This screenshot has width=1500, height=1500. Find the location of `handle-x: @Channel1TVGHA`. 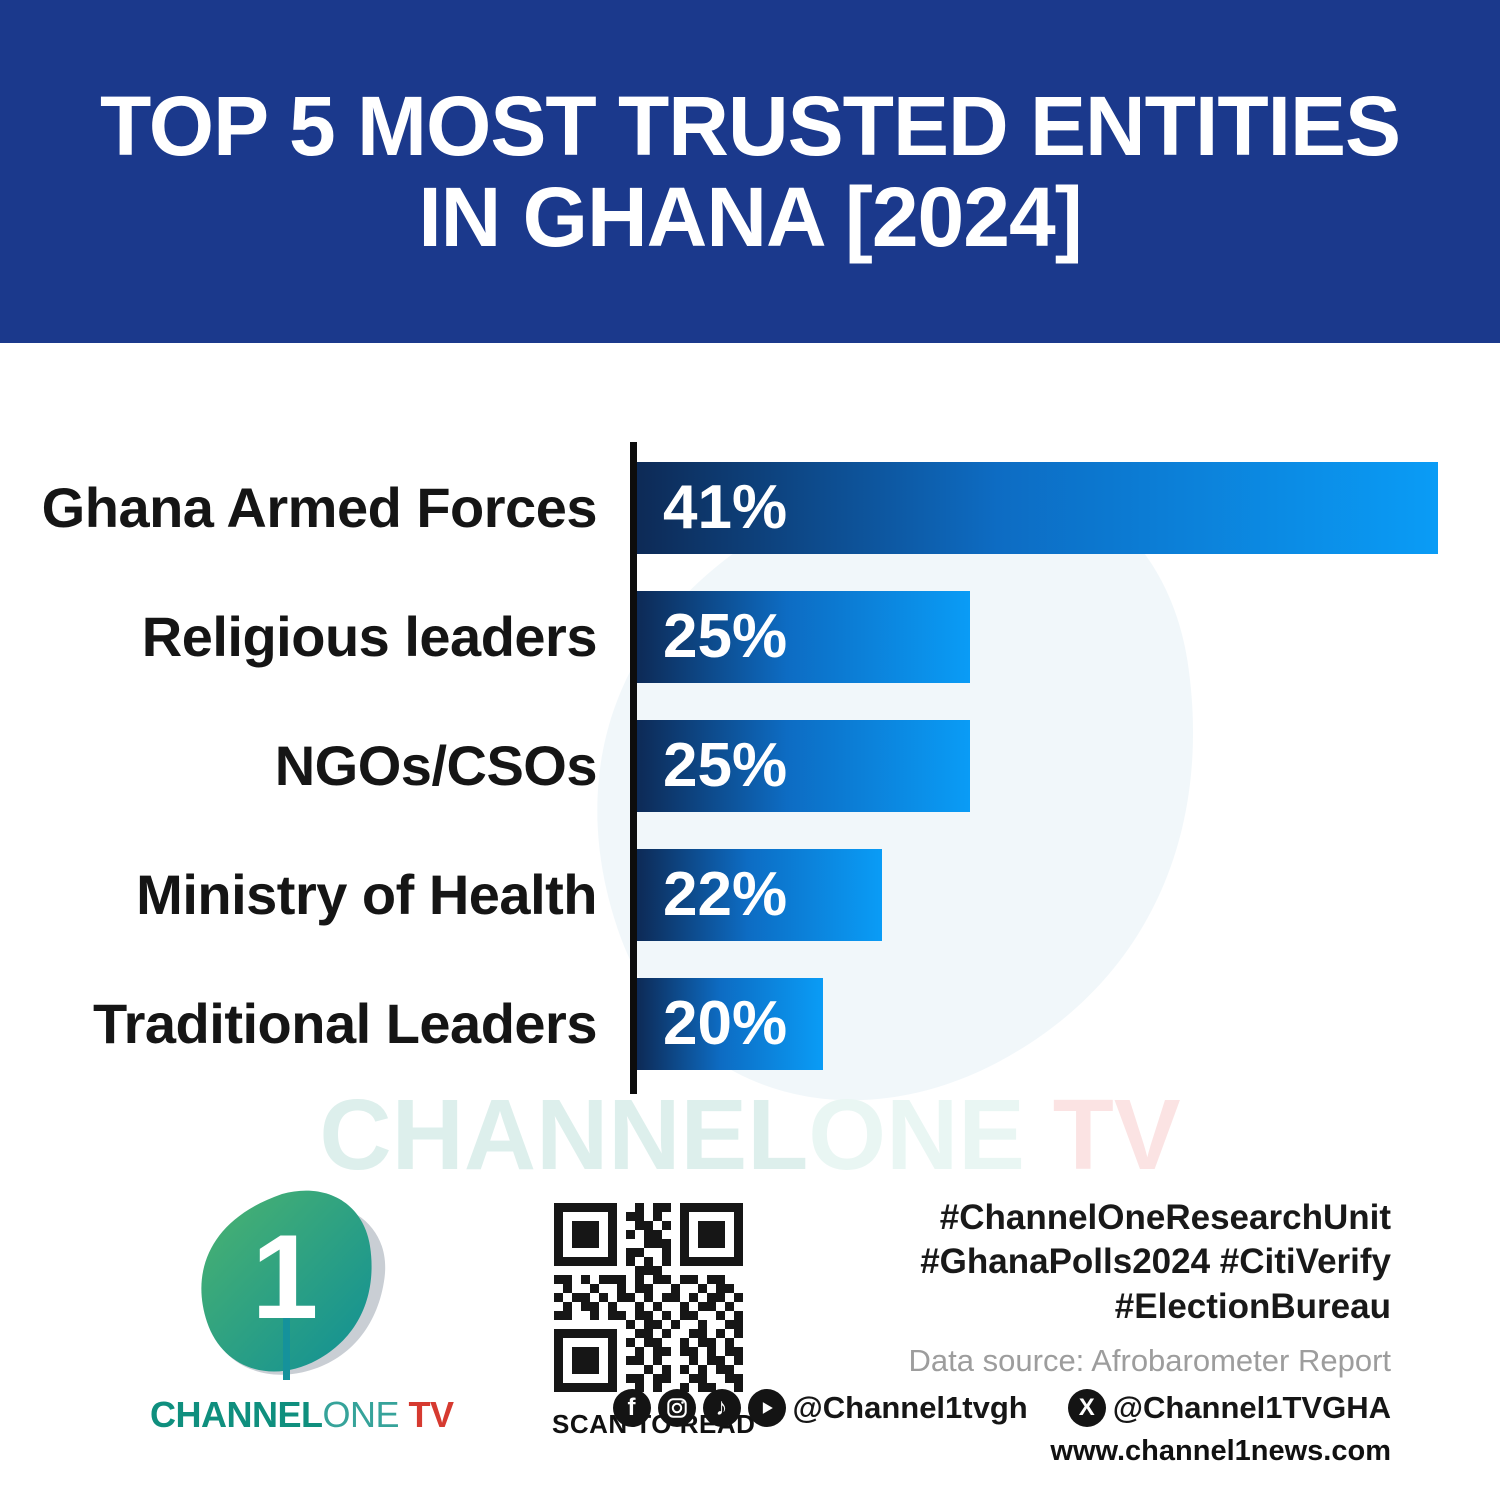

handle-x: @Channel1TVGHA is located at coordinates (1251, 1408).